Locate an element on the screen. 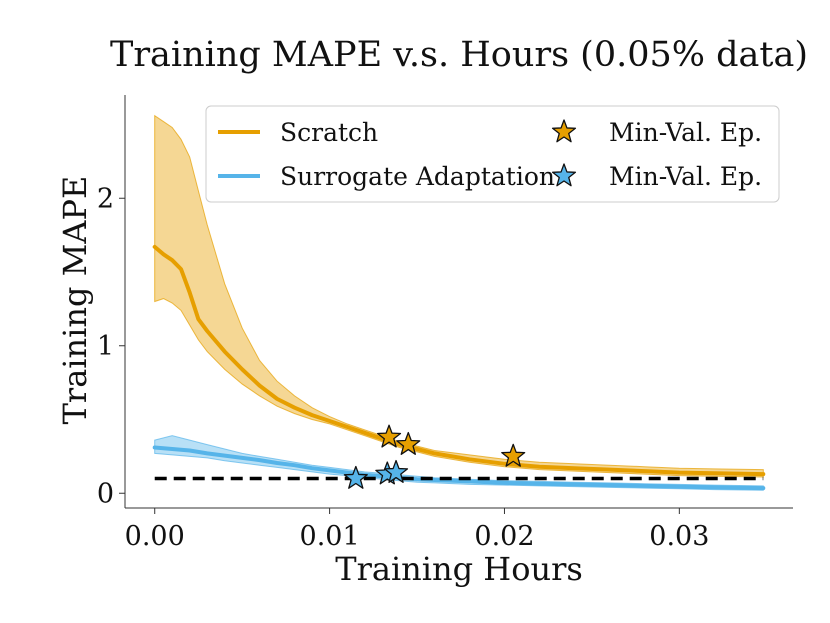  y-axis-label: Training MAPE is located at coordinates (75, 300).